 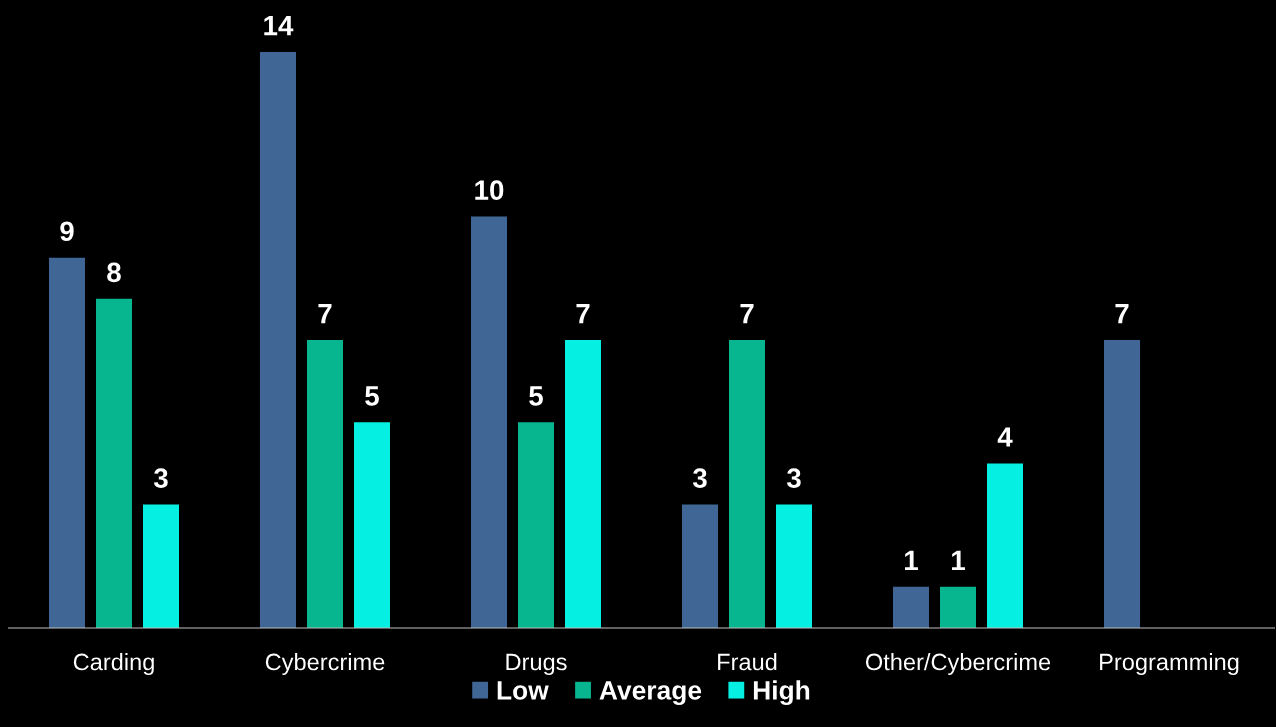 I want to click on data-label: 10, so click(x=489, y=190).